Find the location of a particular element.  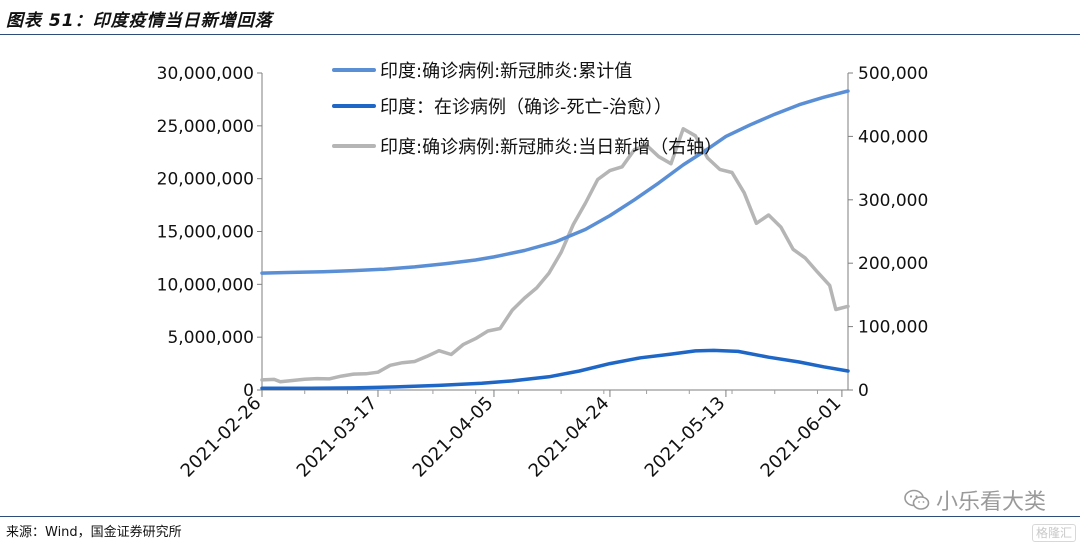

watermark: 小乐看大类 is located at coordinates (975, 500).